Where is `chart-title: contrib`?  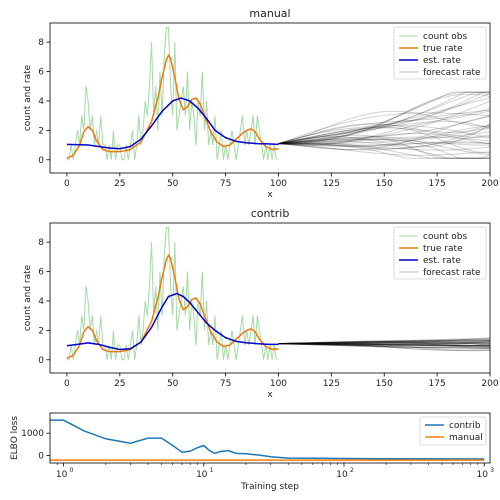
chart-title: contrib is located at coordinates (270, 213).